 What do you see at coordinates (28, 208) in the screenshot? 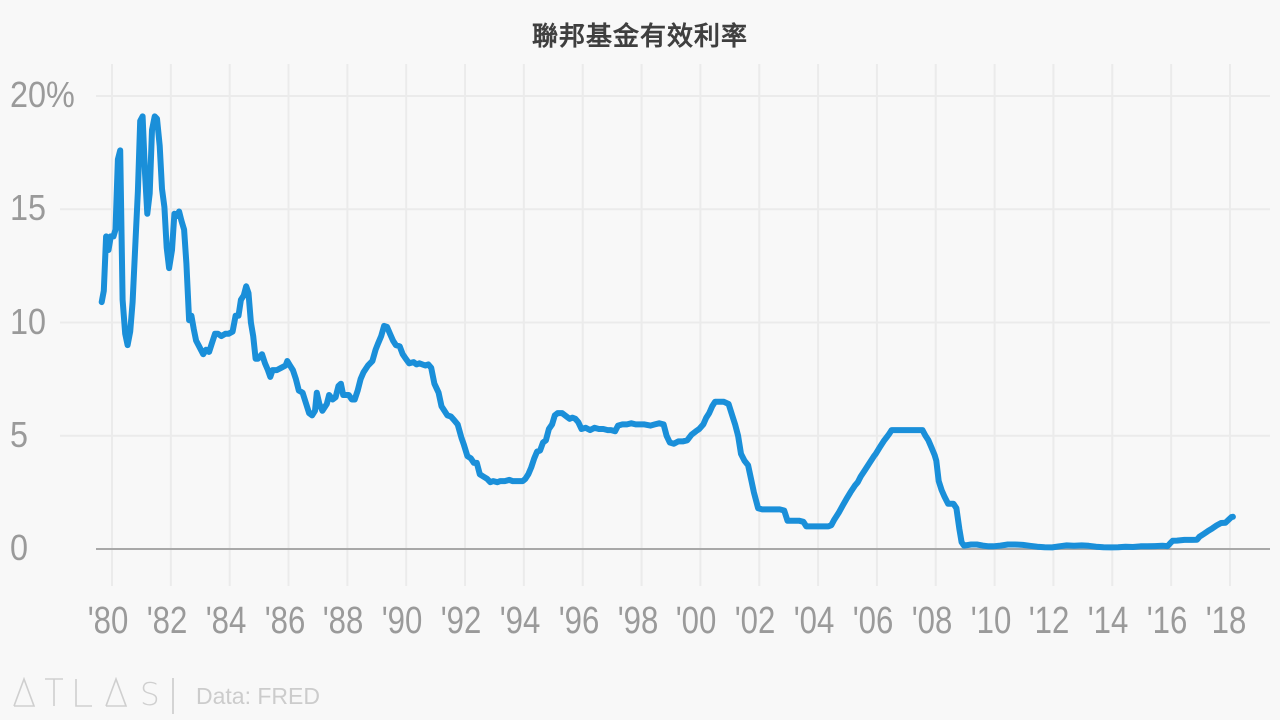
I see `y-tick-label: 15` at bounding box center [28, 208].